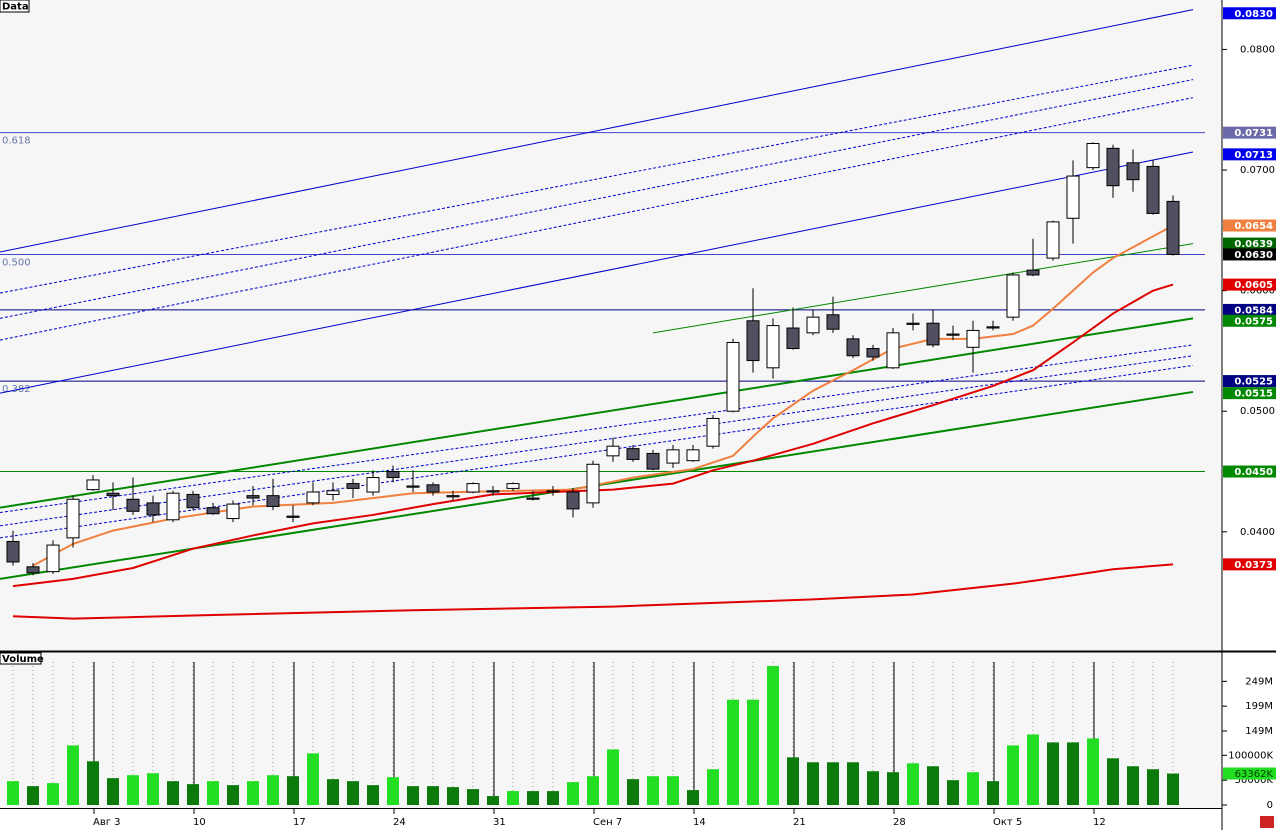  What do you see at coordinates (399, 822) in the screenshot?
I see `x-tick-label: 24` at bounding box center [399, 822].